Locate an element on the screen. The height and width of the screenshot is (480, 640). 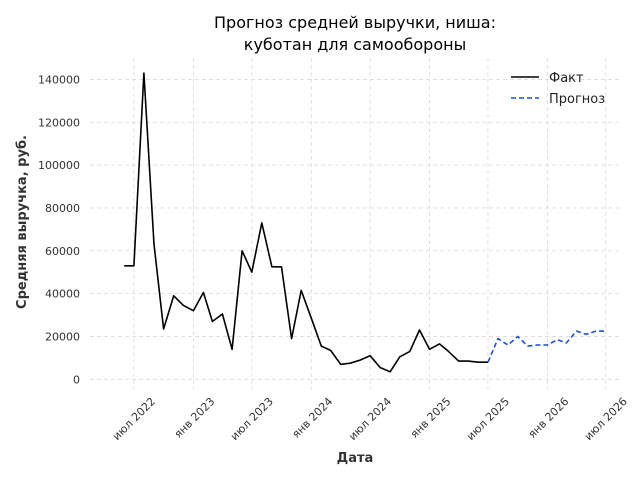
x-tick-label: июл 2025 is located at coordinates (488, 419).